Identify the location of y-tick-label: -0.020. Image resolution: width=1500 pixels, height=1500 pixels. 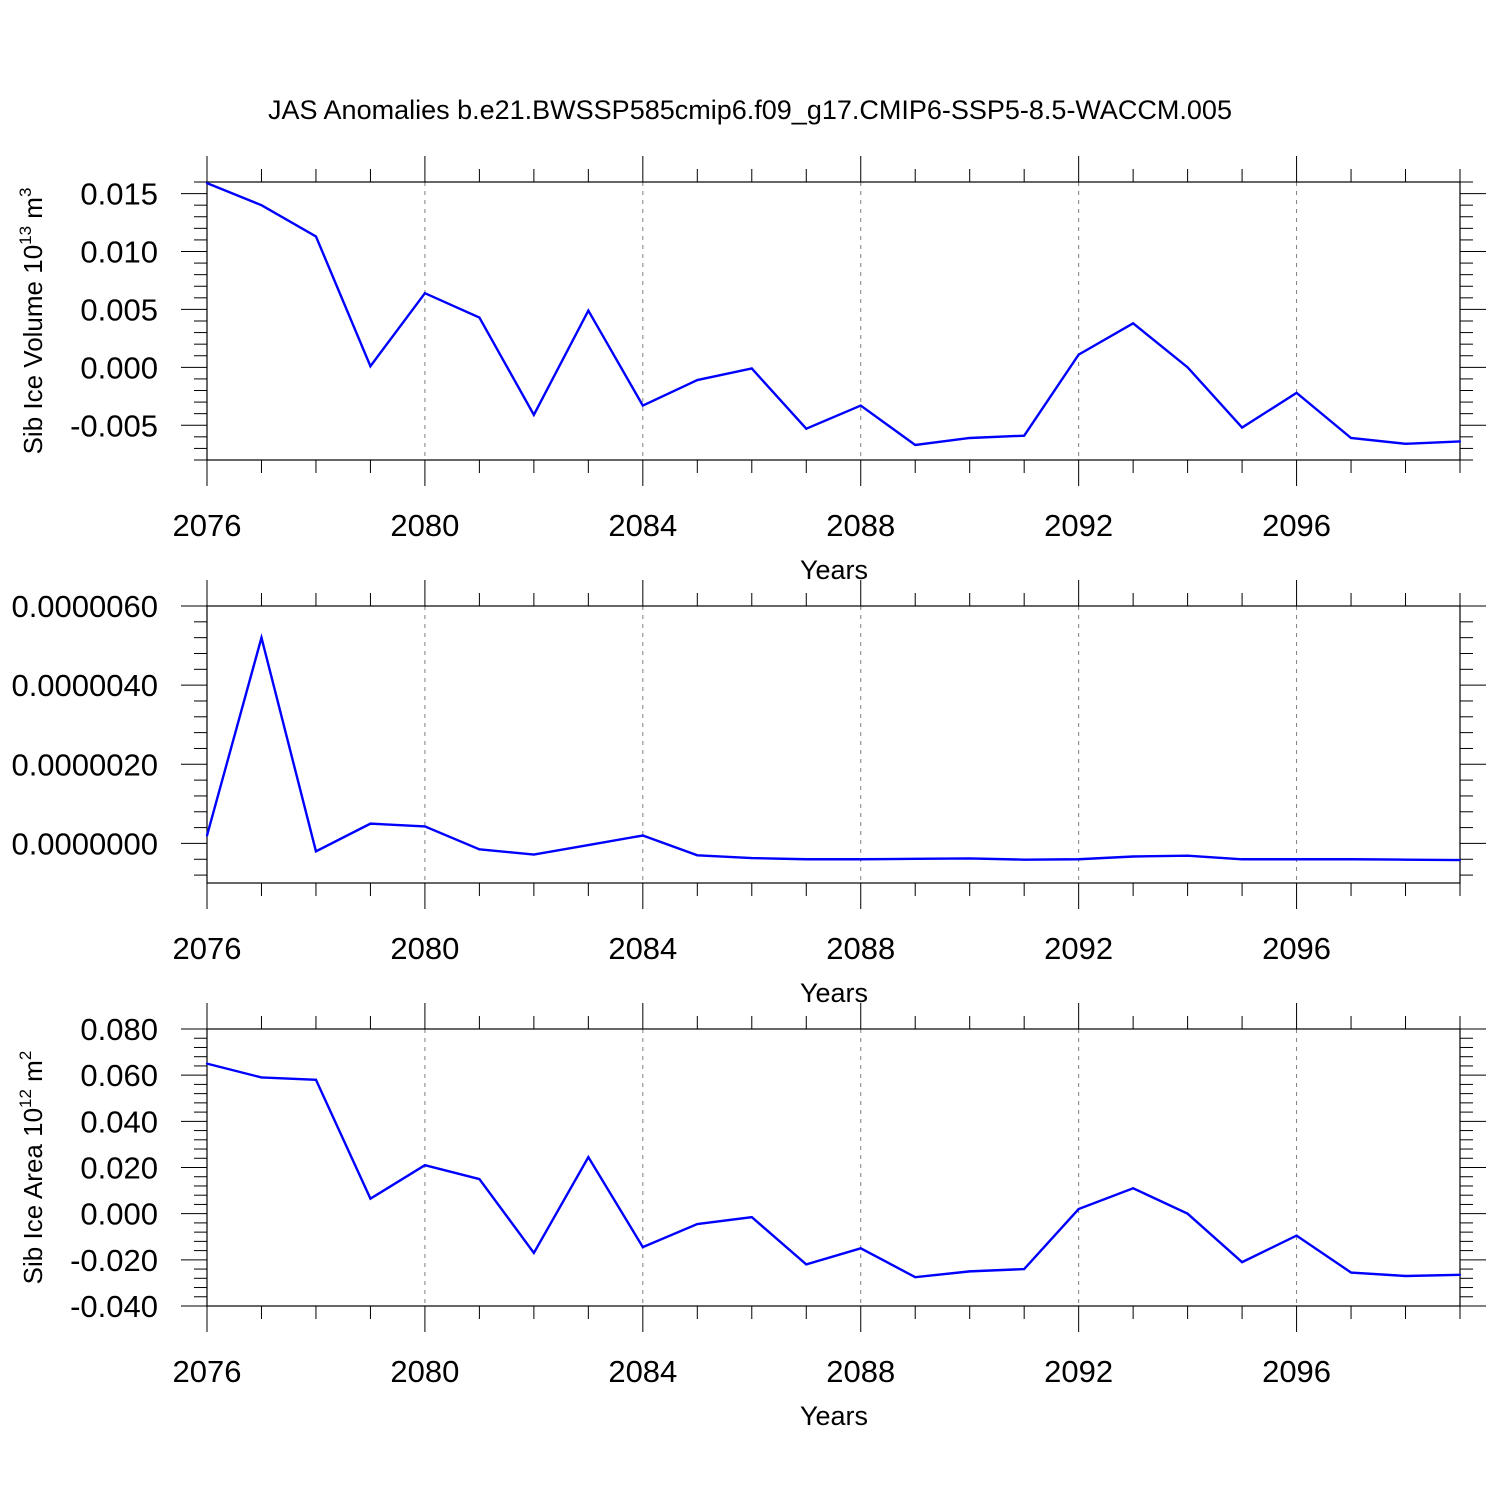
(114, 1260).